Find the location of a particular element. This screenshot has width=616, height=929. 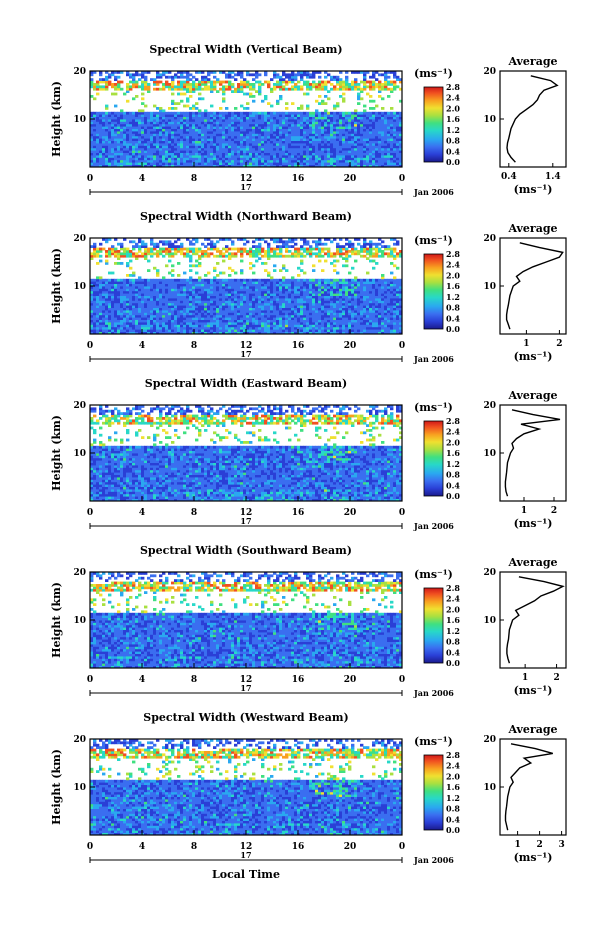

colorbar-label: 0.0 is located at coordinates (453, 162).